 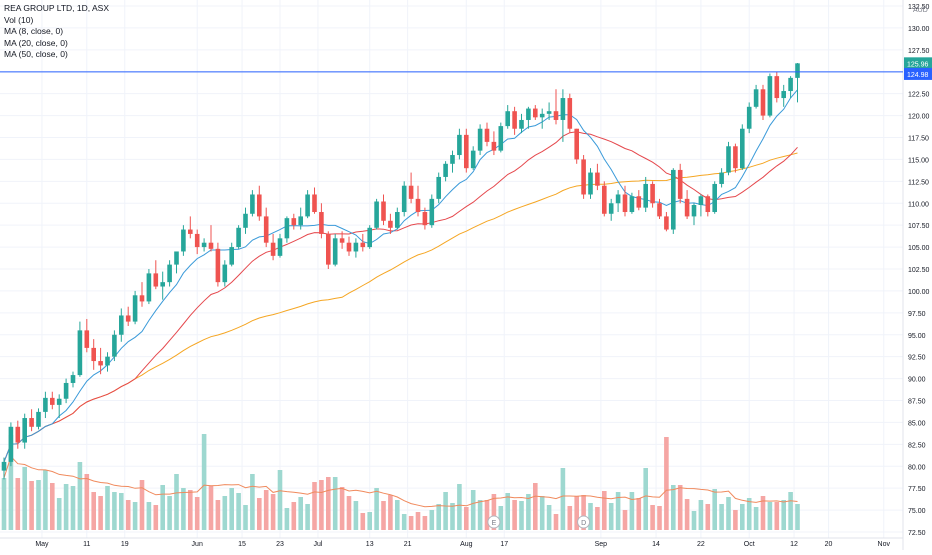 I want to click on price-tick-label: 100.00, so click(x=919, y=292).